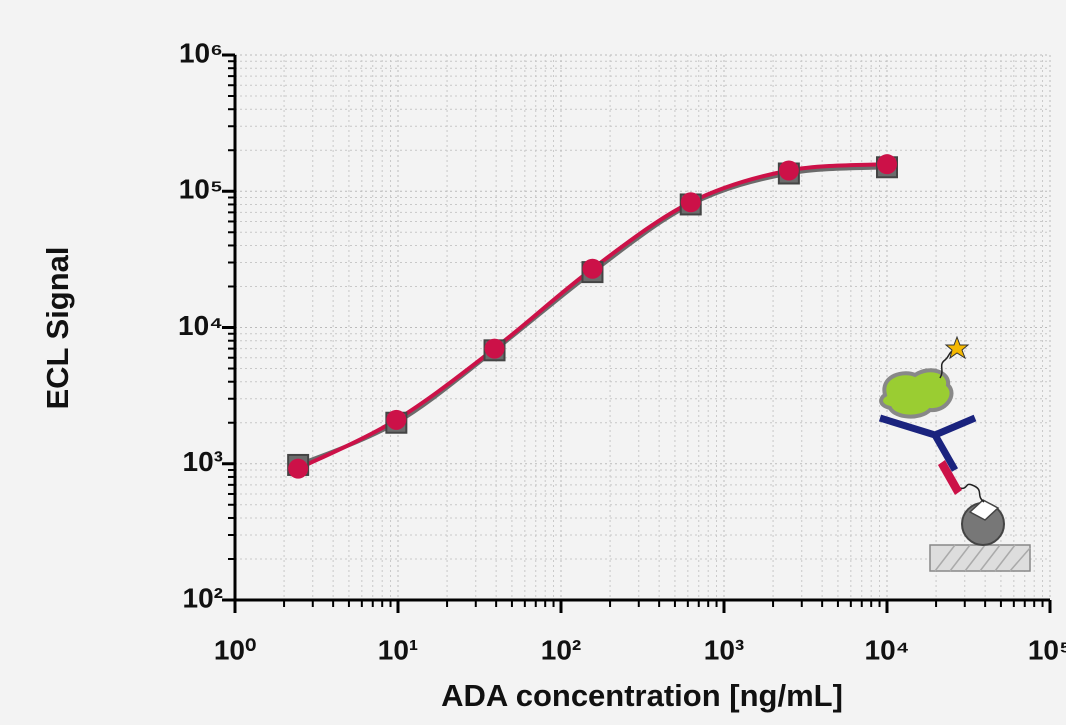  I want to click on x-tick-label: 10⁰, so click(235, 649).